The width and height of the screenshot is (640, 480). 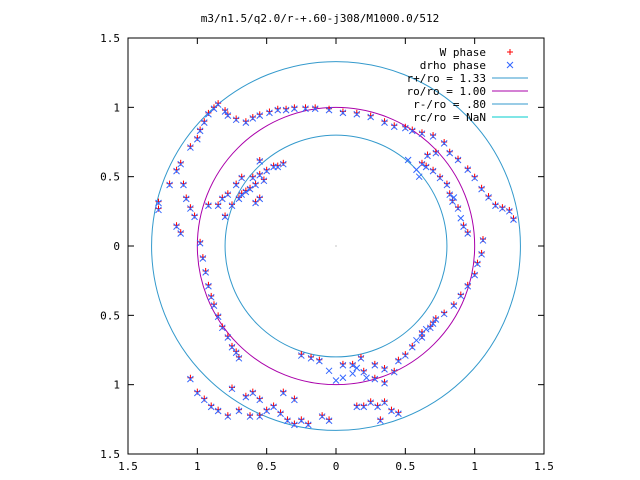 What do you see at coordinates (446, 91) in the screenshot?
I see `legend-label: ro/ro = 1.00` at bounding box center [446, 91].